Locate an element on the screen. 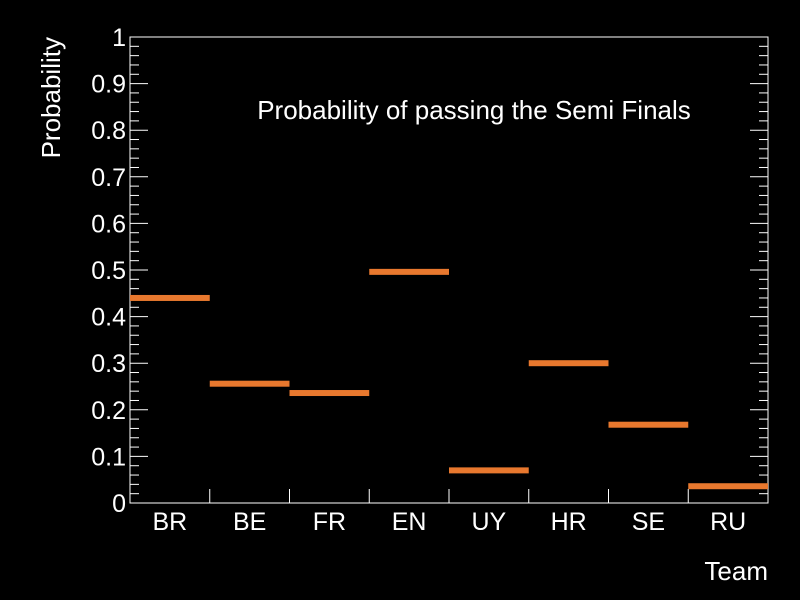 The height and width of the screenshot is (600, 800). x-tick-label: SE is located at coordinates (648, 522).